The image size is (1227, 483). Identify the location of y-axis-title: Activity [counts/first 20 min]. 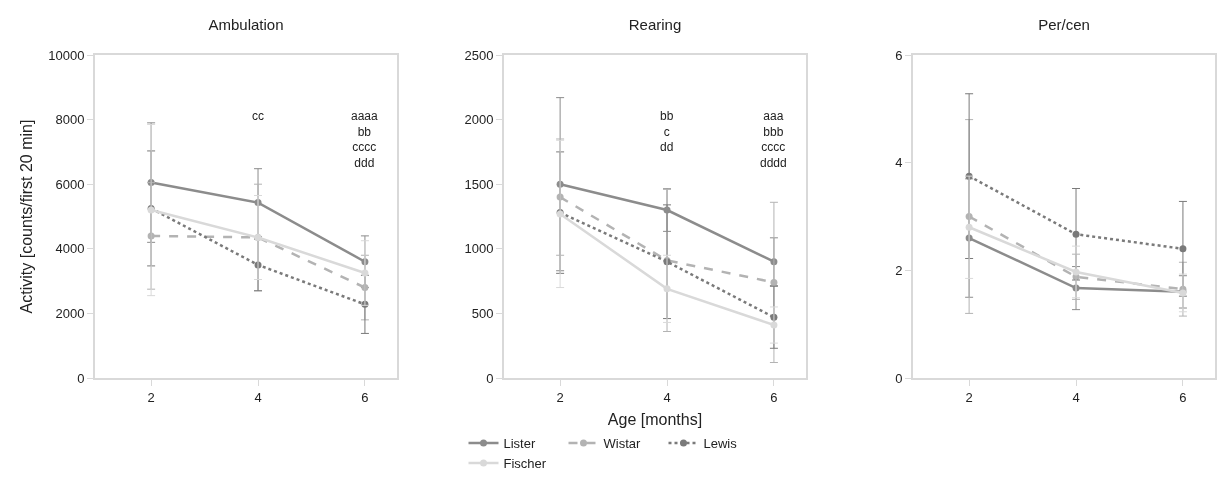
(26, 216).